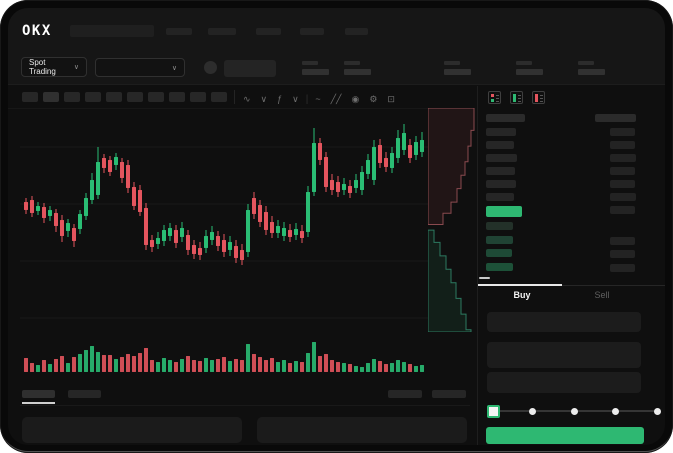  I want to click on combined-book-icon, so click(494, 97).